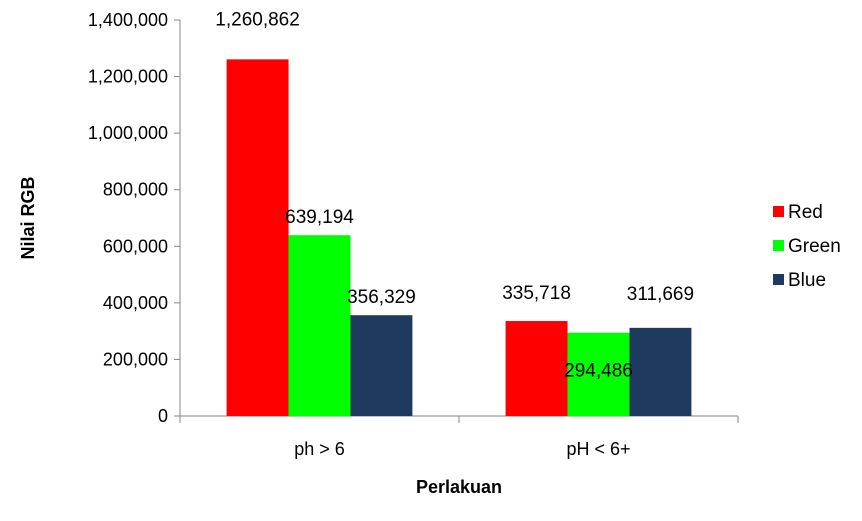  I want to click on y-tick-label: 1,000,000, so click(128, 133).